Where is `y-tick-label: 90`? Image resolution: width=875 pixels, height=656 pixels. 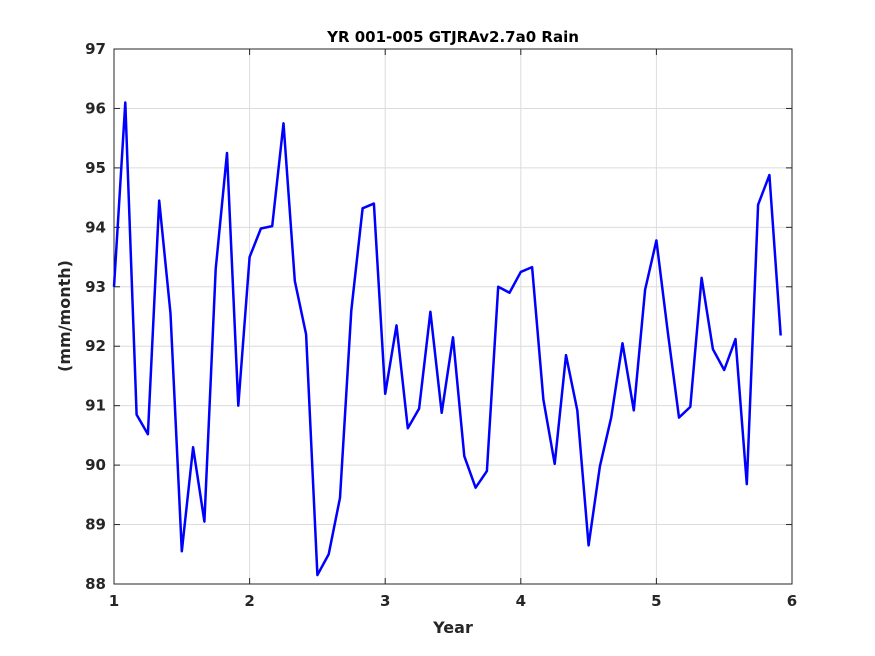
y-tick-label: 90 is located at coordinates (95, 465).